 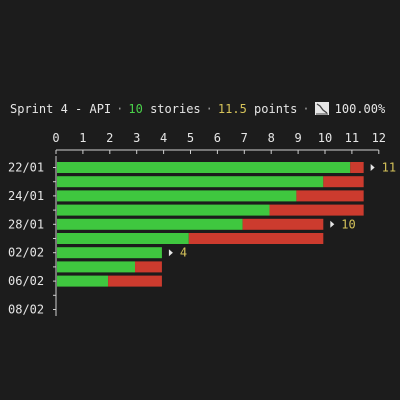 I want to click on x-tick-label: 8, so click(x=271, y=138).